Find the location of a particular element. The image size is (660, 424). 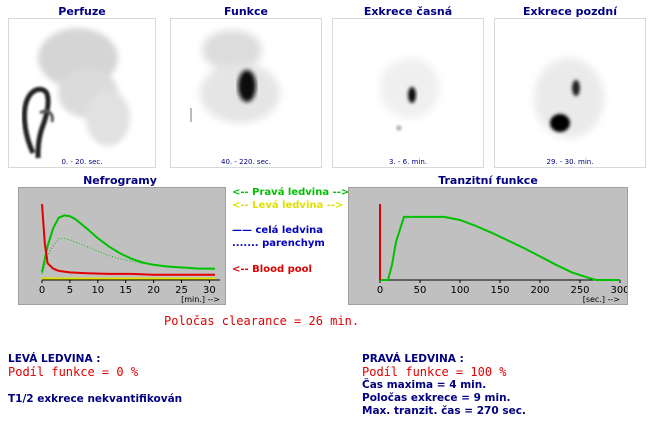

right-kidney-heading: PRAVÁ LEDVINA : is located at coordinates (413, 359).